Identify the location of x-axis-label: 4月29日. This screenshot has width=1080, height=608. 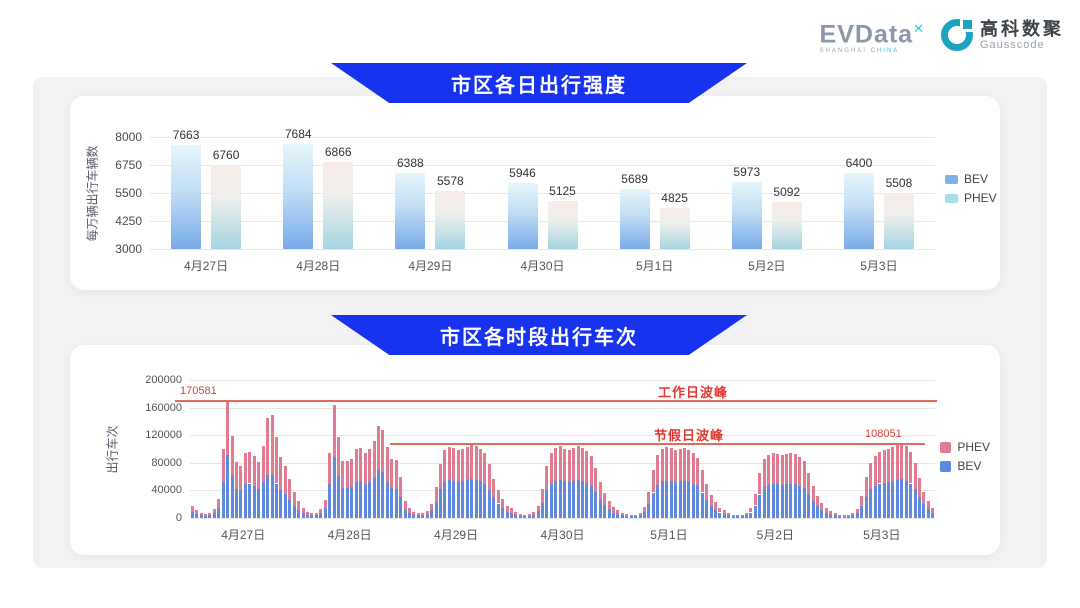
(430, 266).